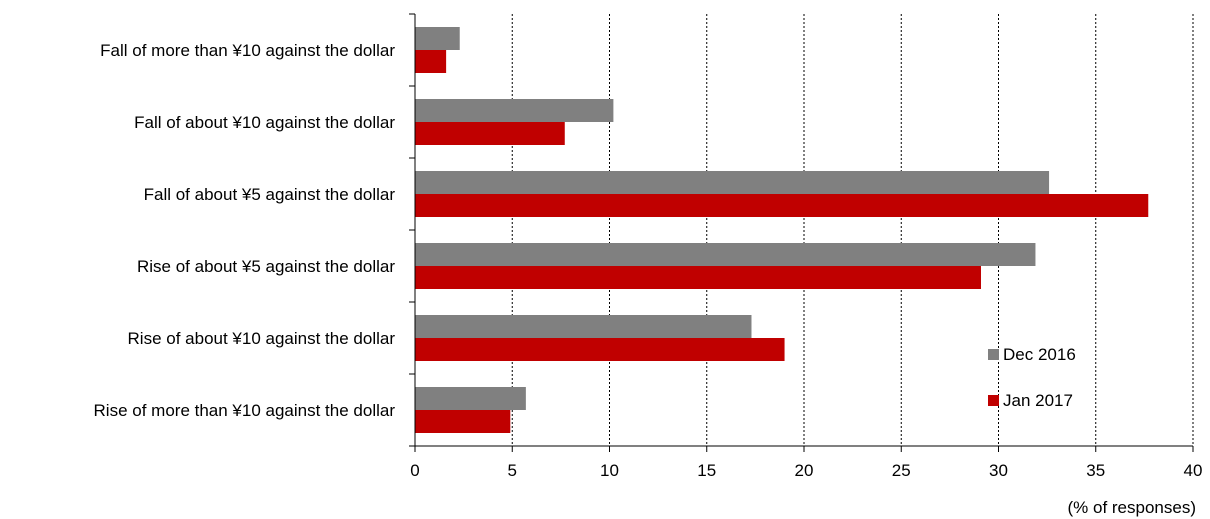 The image size is (1210, 519). Describe the element at coordinates (804, 470) in the screenshot. I see `x-tick-label: 20` at that location.